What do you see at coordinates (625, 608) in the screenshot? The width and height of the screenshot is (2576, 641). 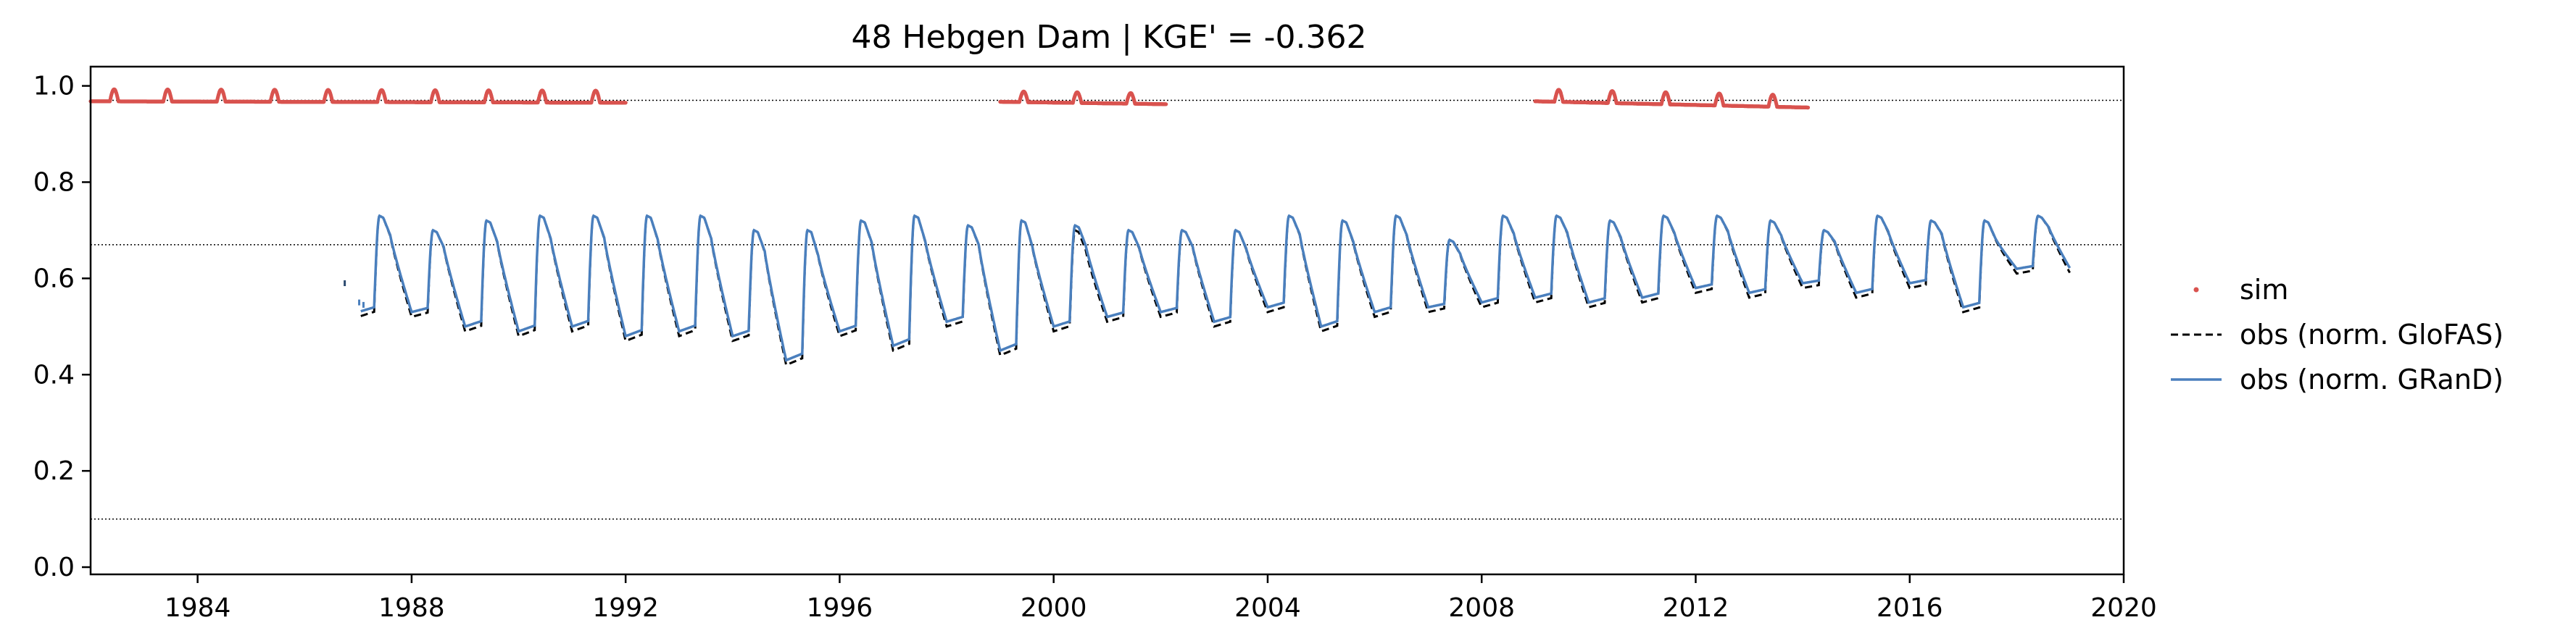 I see `x-tick-label-1992: 1992` at bounding box center [625, 608].